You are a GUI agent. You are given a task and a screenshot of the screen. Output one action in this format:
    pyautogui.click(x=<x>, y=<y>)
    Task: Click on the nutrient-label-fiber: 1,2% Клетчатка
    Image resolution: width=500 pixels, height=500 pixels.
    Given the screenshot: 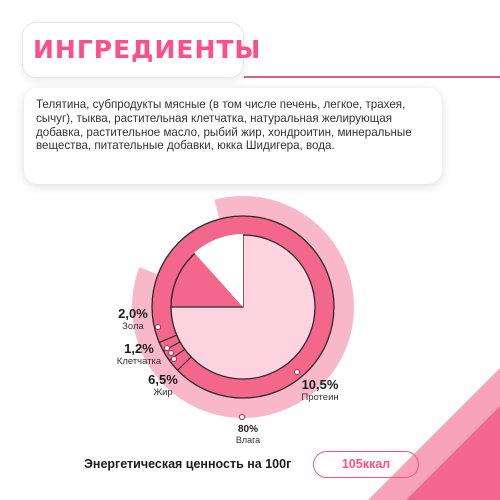 What is the action you would take?
    pyautogui.click(x=139, y=354)
    